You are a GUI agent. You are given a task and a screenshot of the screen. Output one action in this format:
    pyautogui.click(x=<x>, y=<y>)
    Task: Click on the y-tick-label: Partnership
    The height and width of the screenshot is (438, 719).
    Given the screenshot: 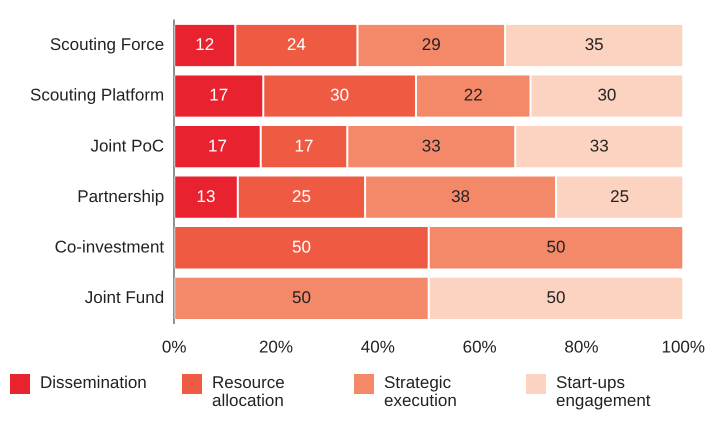 What is the action you would take?
    pyautogui.click(x=120, y=196)
    